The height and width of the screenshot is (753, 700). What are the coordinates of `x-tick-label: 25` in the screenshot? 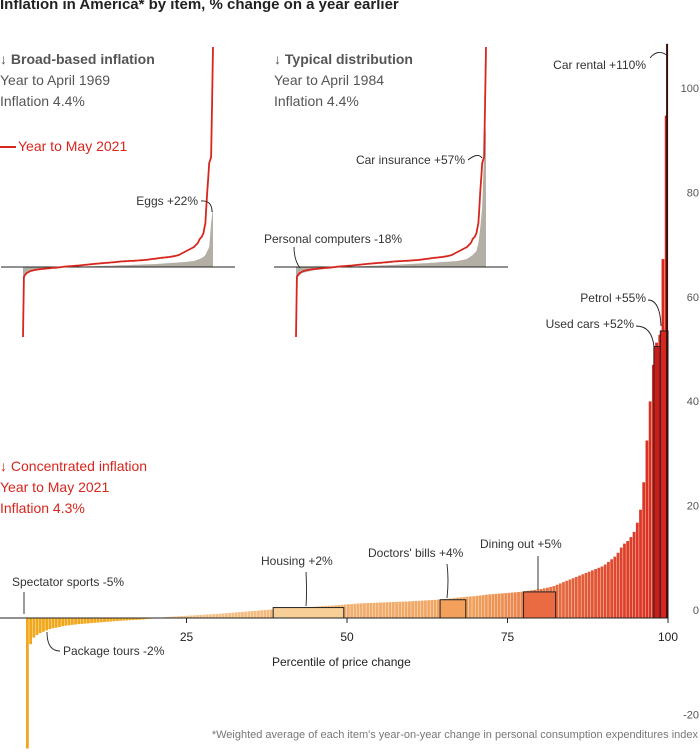 It's located at (187, 637).